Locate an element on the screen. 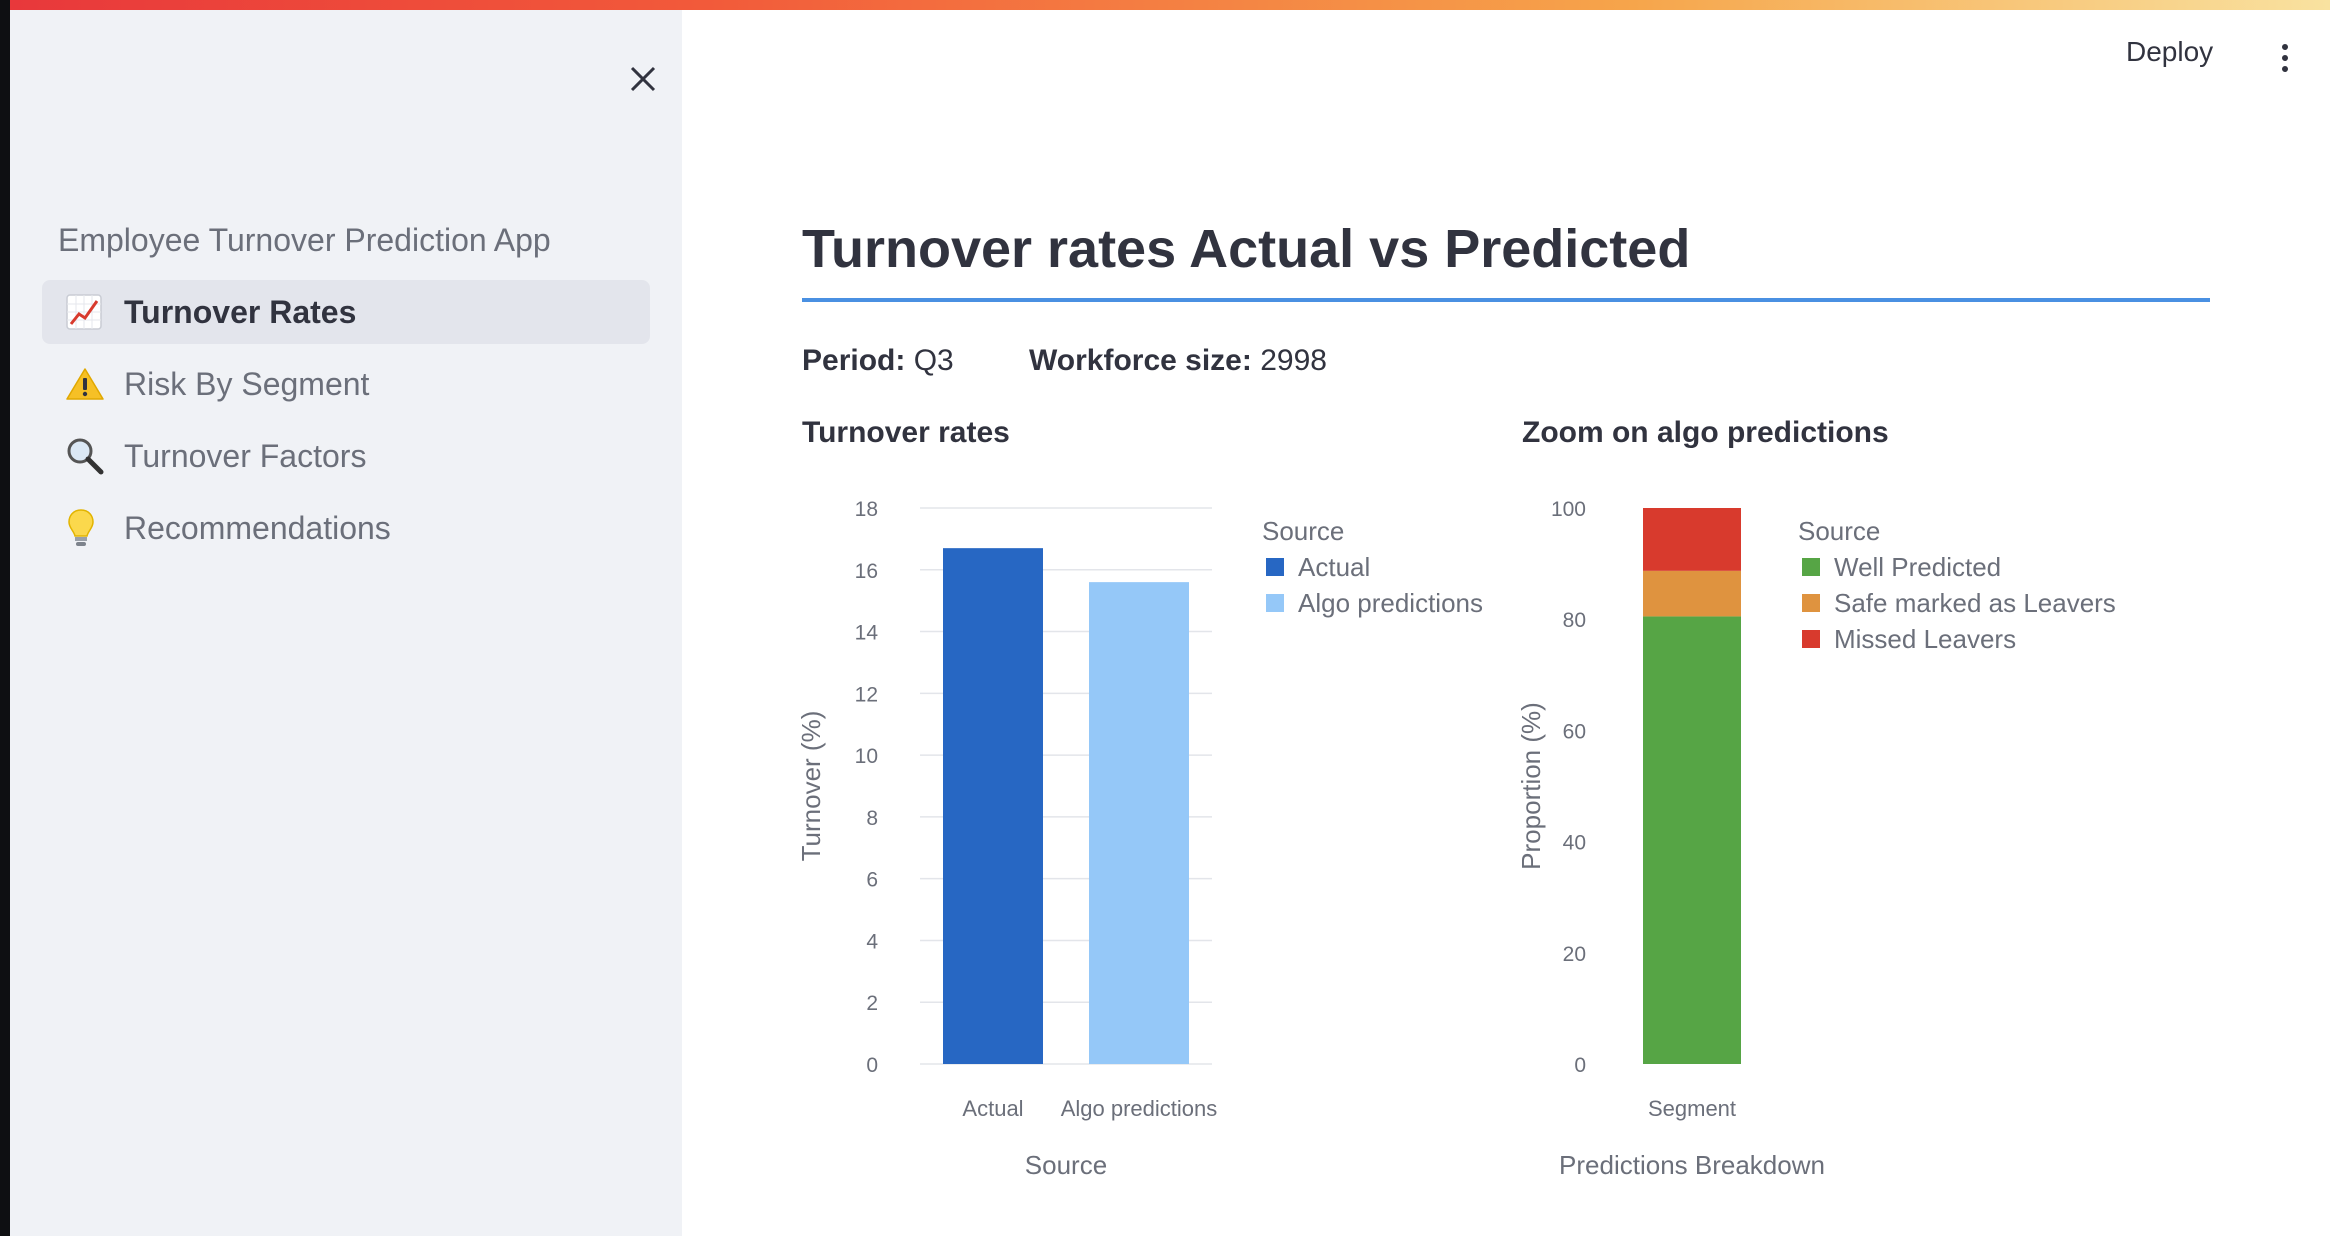  y-tick-label: 100 is located at coordinates (1568, 509).